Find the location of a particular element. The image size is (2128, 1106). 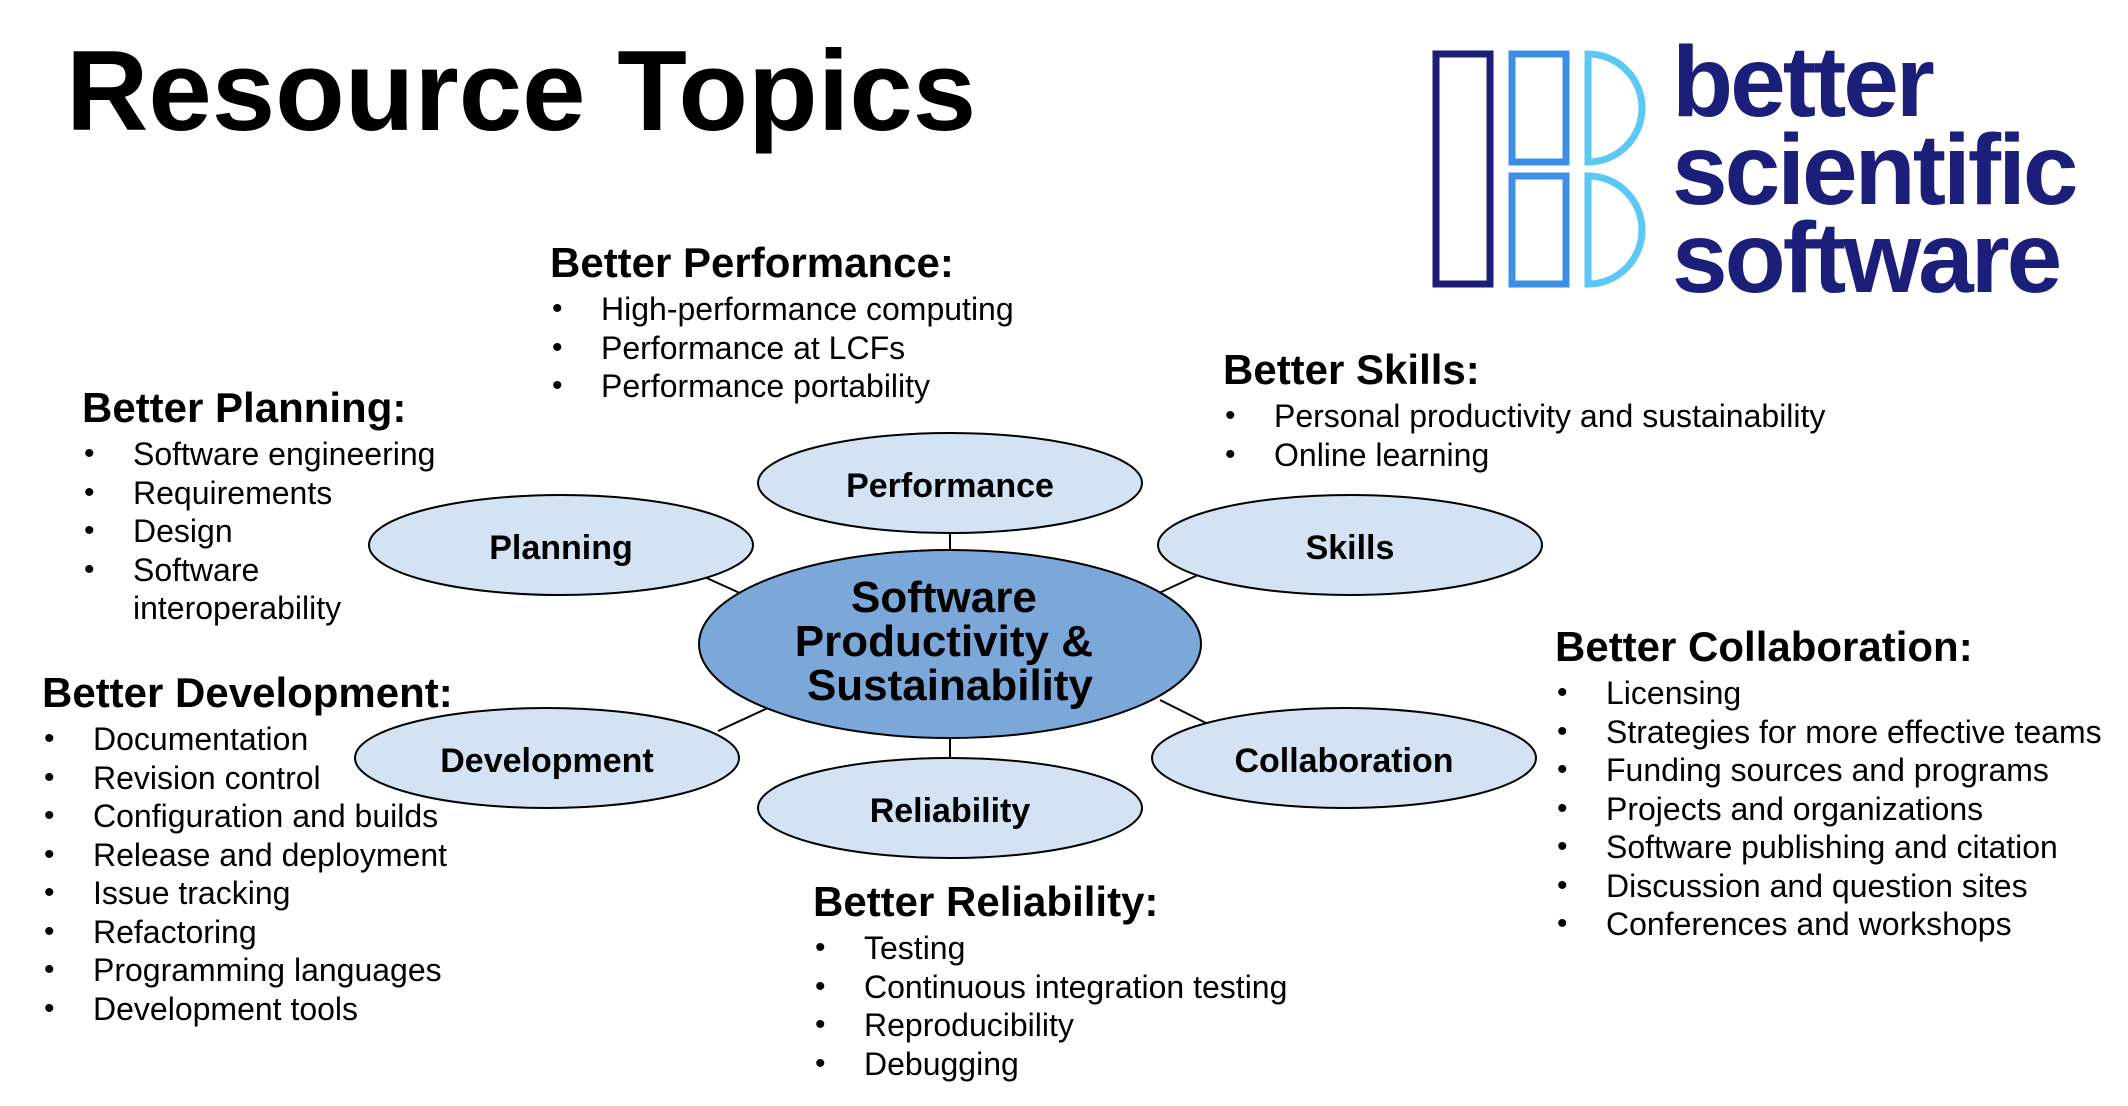

node-reliability is located at coordinates (950, 808).